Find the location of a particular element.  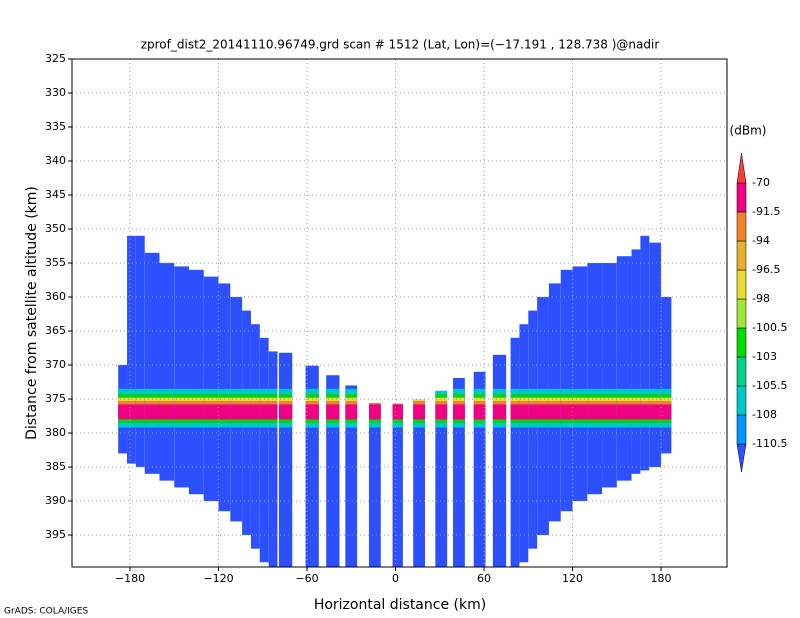

colorbar-high is located at coordinates (741, 168).